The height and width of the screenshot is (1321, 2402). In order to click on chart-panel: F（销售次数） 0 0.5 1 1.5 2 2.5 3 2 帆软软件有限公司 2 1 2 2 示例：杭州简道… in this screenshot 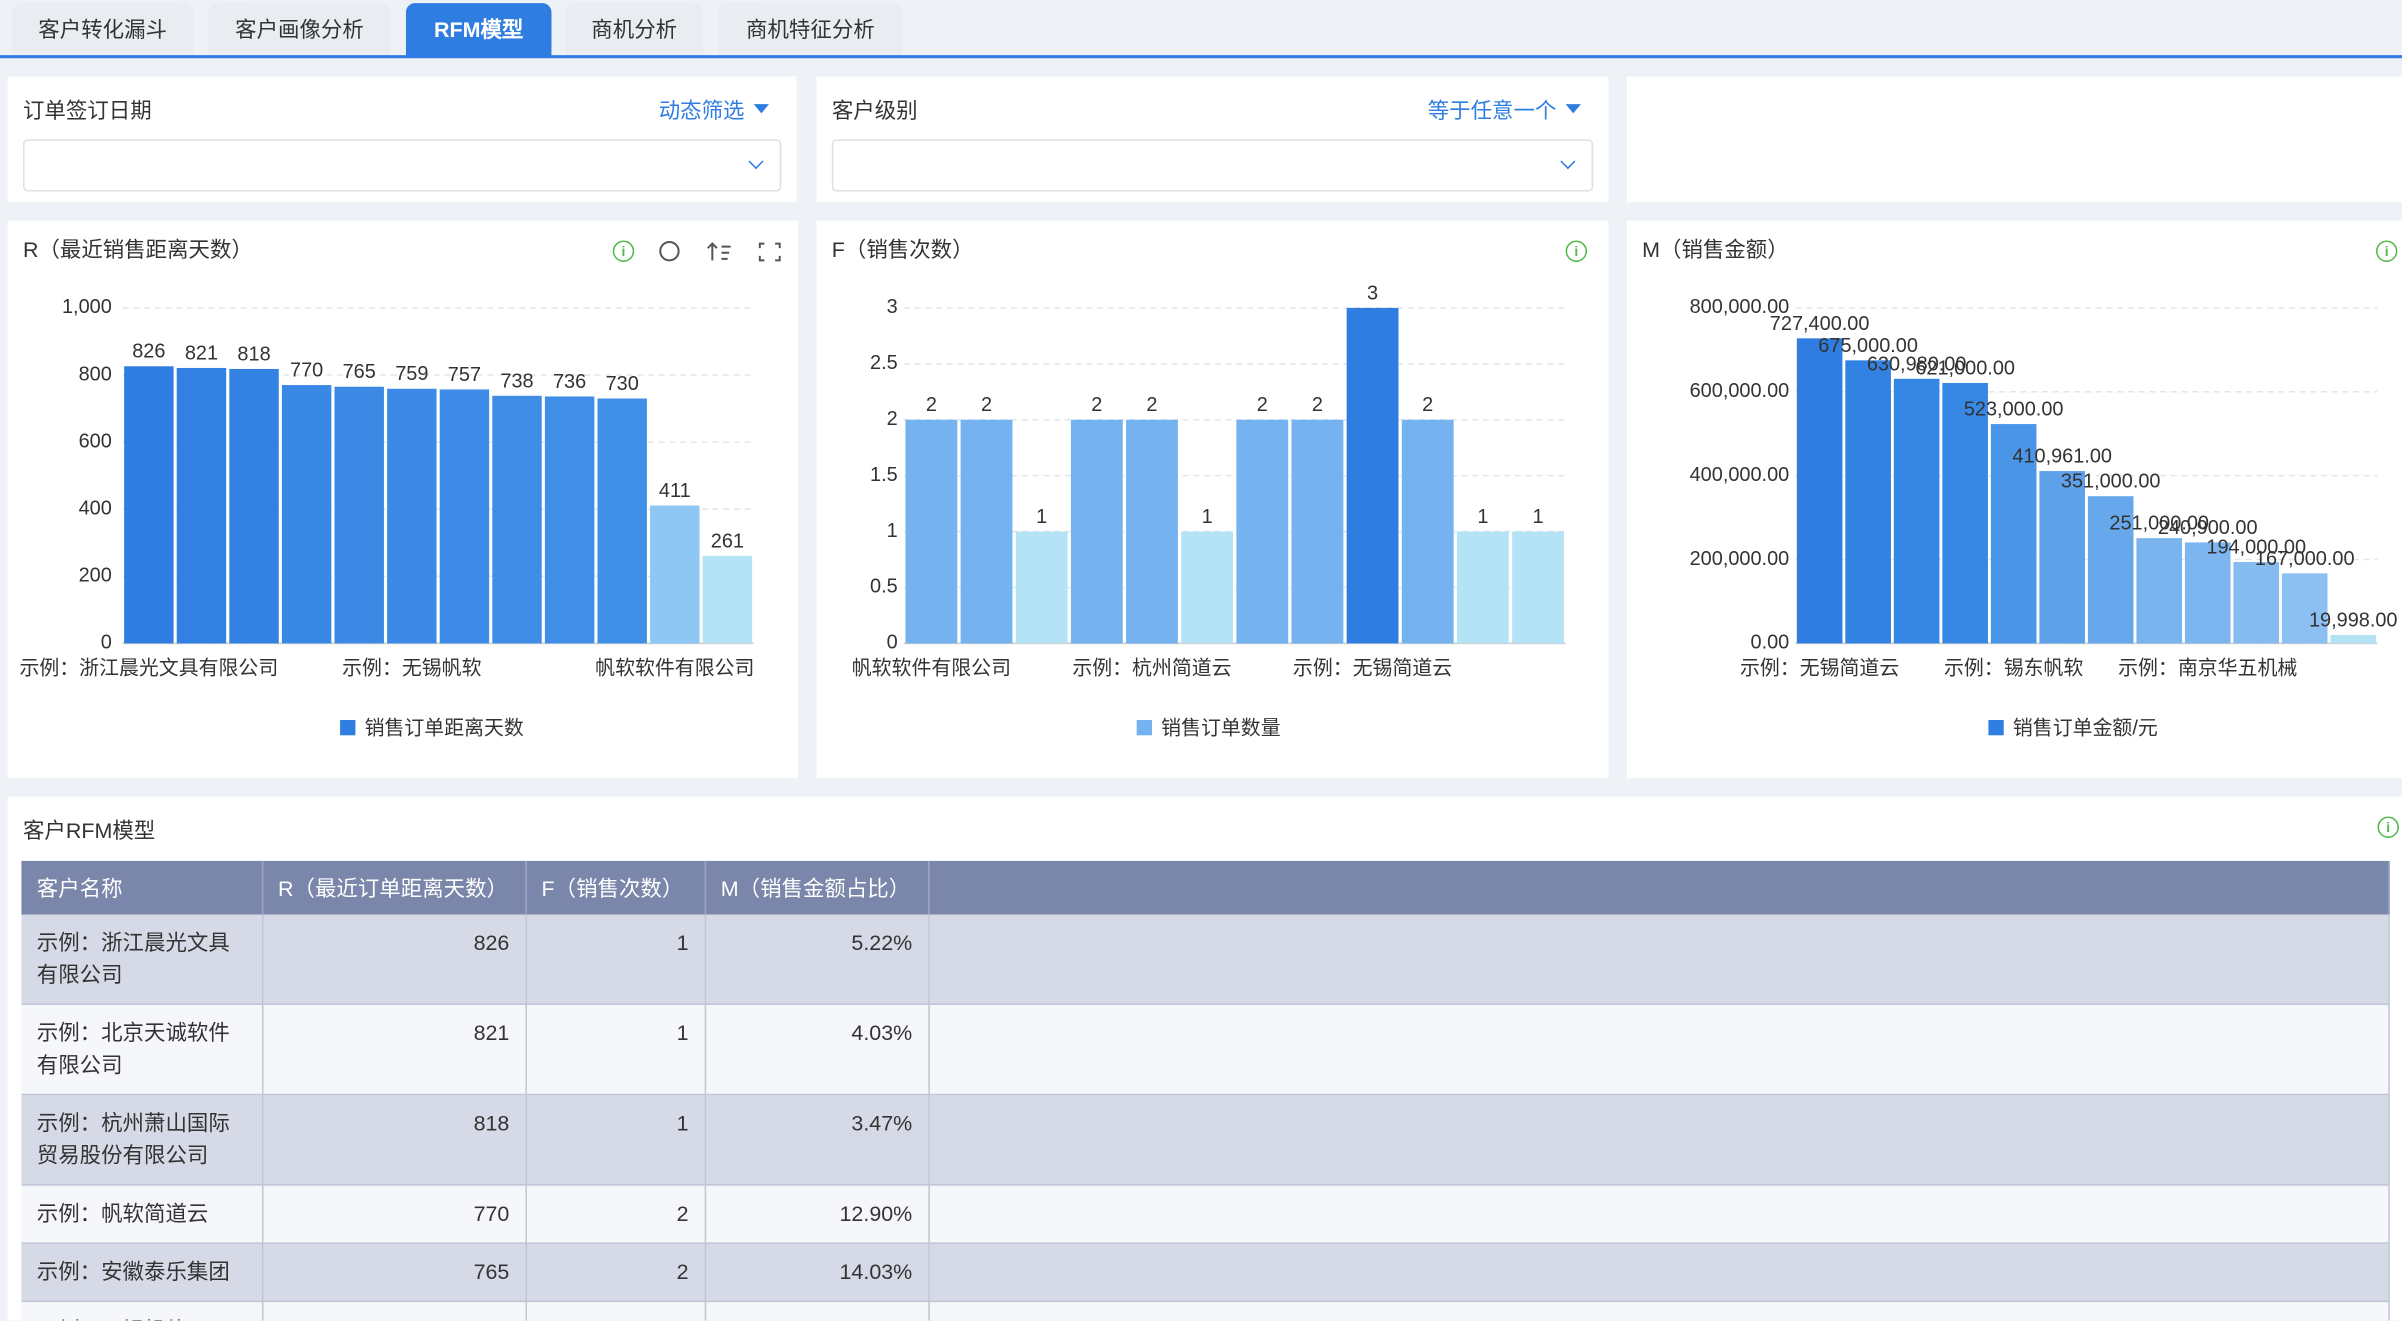, I will do `click(1212, 499)`.